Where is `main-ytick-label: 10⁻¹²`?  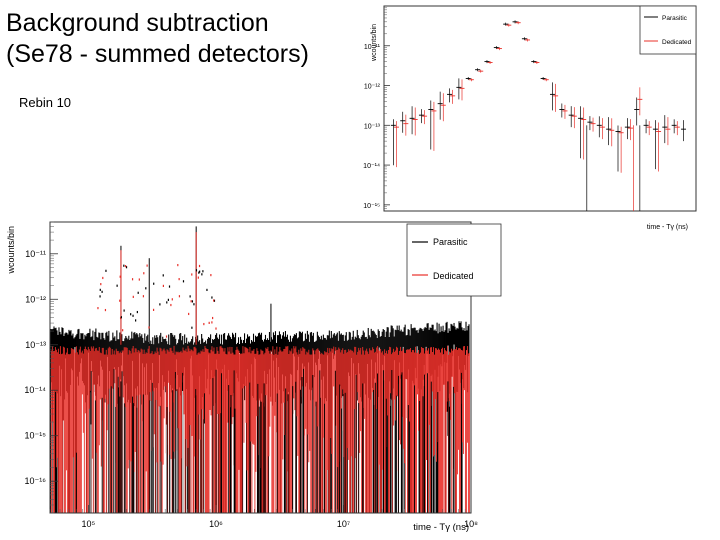 main-ytick-label: 10⁻¹² is located at coordinates (35, 299).